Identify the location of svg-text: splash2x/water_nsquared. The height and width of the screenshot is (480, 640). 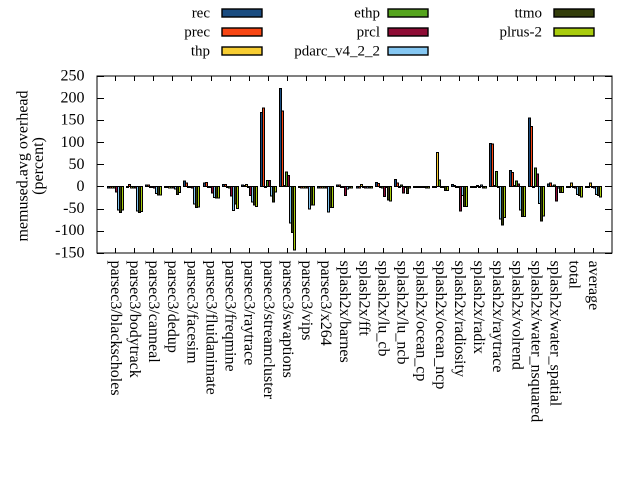
(535, 342).